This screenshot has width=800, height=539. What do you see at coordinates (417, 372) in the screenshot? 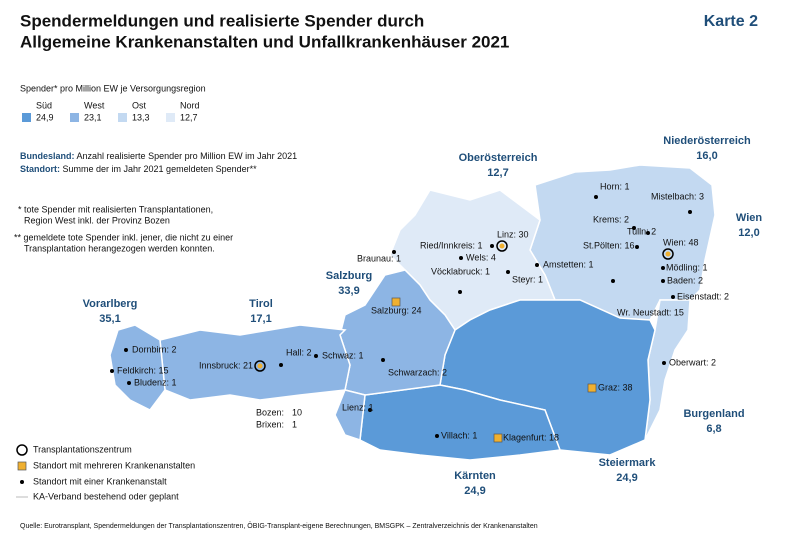
I see `location-label: Schwarzach: 2` at bounding box center [417, 372].